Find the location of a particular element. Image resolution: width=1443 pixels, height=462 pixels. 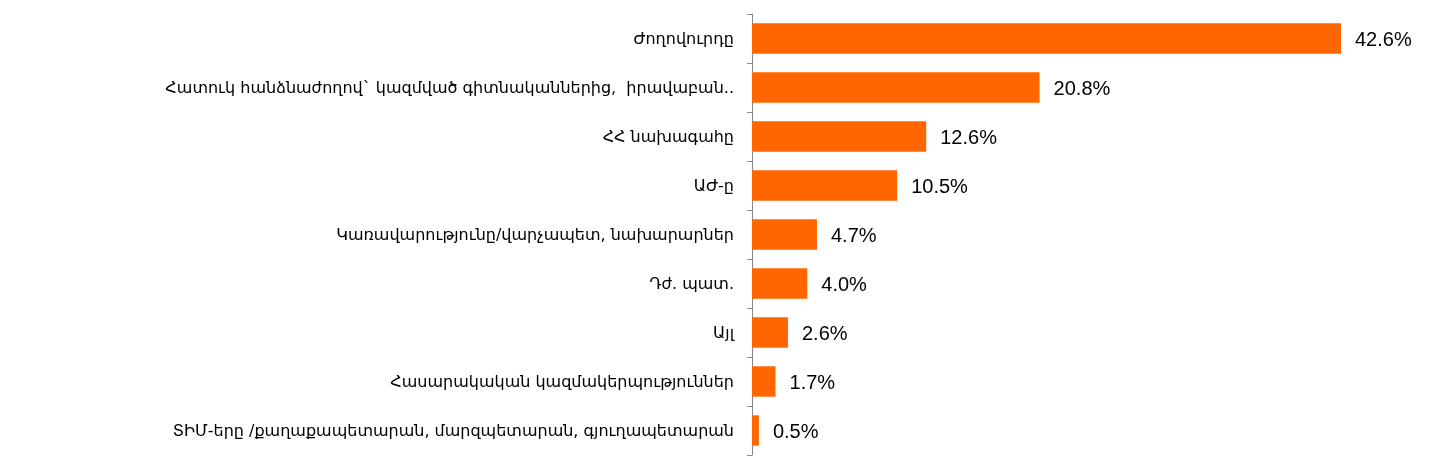

y-tick-label: Հատուկ հանձնաժողով` կազմված գիտնականներից, իրավաբան.. is located at coordinates (449, 87).